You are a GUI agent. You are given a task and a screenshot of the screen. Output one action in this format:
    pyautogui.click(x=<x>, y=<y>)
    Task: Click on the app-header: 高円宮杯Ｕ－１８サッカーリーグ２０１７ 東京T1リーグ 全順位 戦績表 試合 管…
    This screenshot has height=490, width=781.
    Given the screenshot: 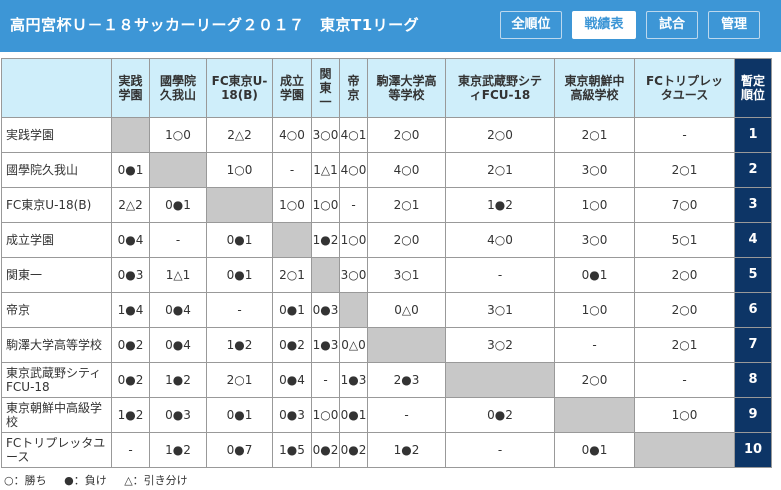 What is the action you would take?
    pyautogui.click(x=390, y=26)
    